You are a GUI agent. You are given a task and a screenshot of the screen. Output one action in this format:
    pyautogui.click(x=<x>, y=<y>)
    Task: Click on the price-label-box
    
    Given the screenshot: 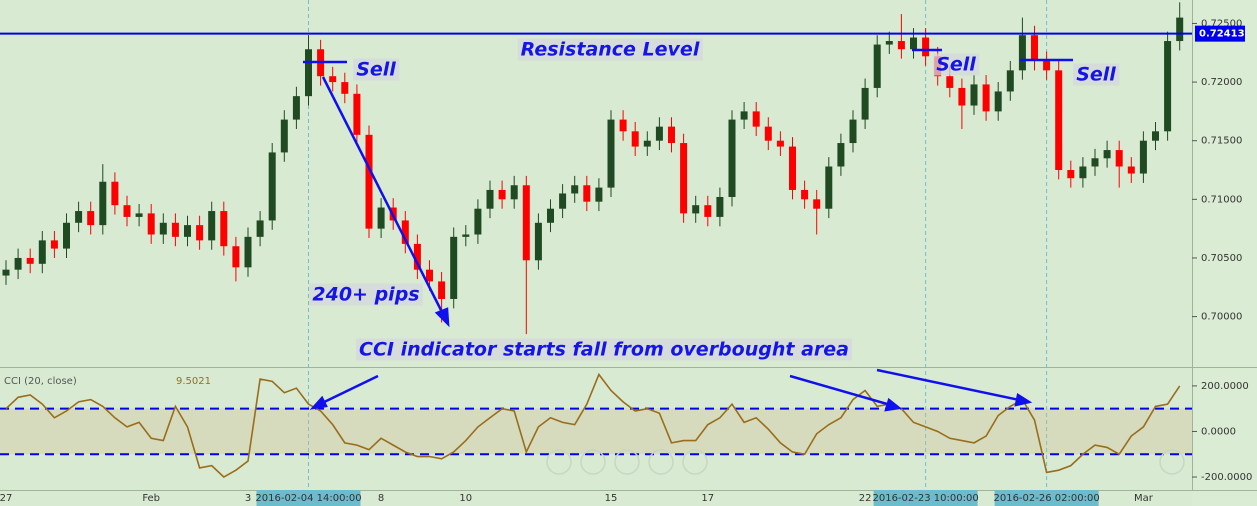 What is the action you would take?
    pyautogui.click(x=1220, y=33)
    